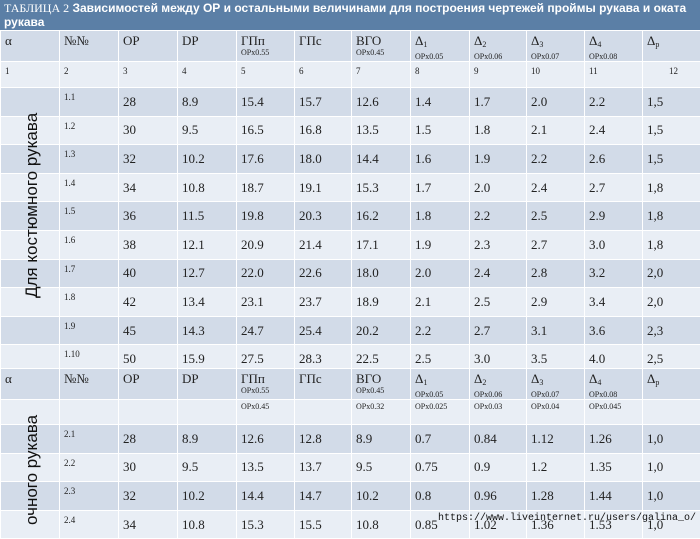 This screenshot has width=700, height=539. I want to click on value-cell: 0.96, so click(498, 496).